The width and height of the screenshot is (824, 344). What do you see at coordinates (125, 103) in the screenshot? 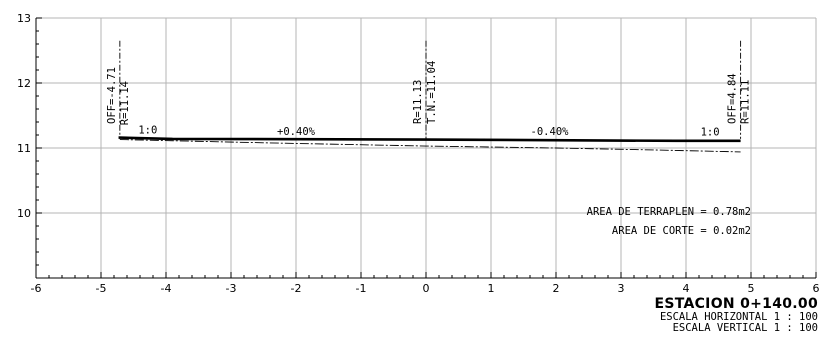
I see `left-elevation-label: R=11.14` at bounding box center [125, 103].